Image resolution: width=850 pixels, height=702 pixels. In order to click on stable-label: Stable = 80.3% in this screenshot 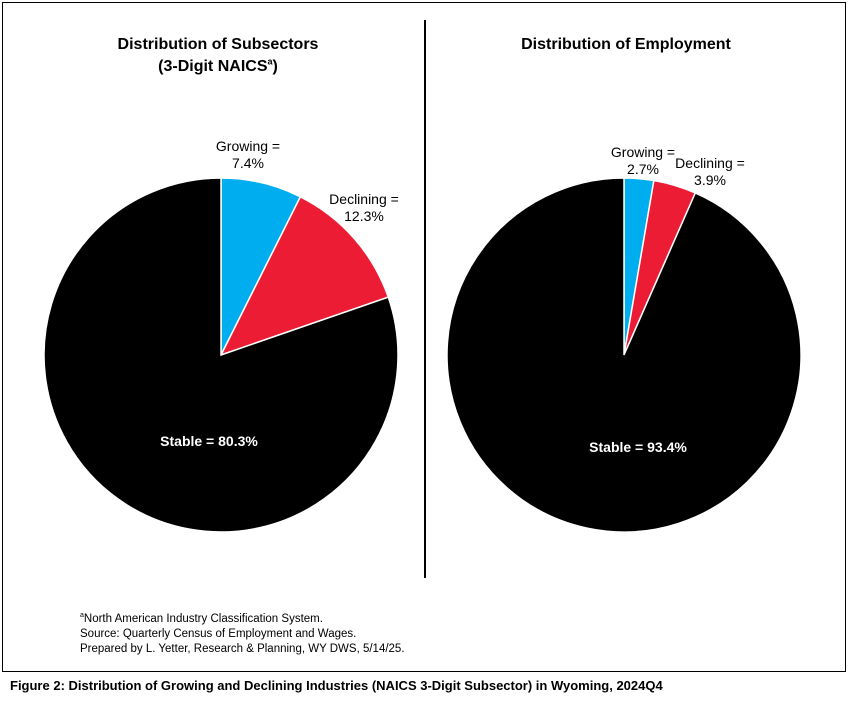, I will do `click(209, 441)`.